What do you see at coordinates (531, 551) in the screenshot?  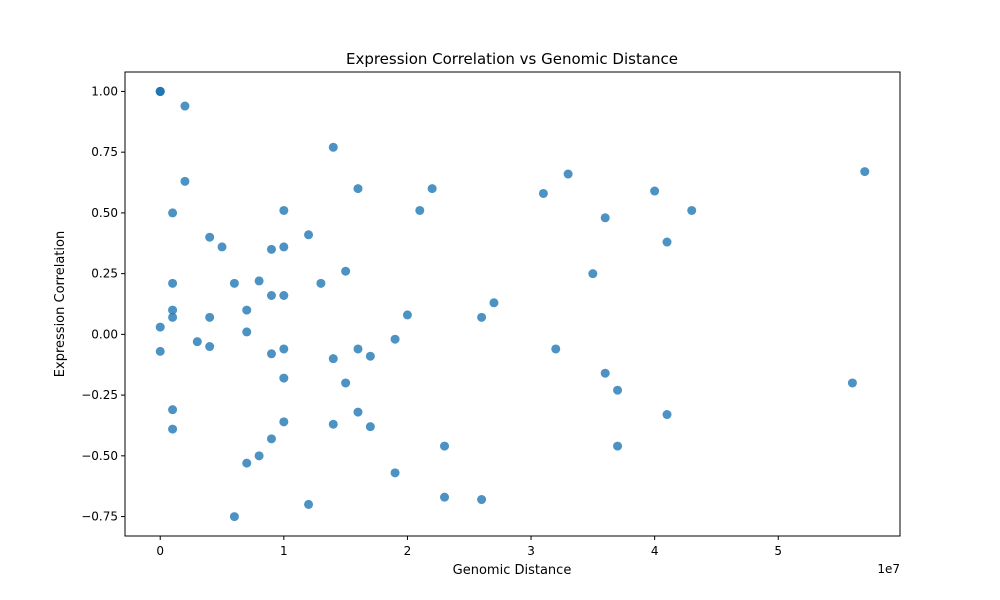 I see `x-tick-label: 3` at bounding box center [531, 551].